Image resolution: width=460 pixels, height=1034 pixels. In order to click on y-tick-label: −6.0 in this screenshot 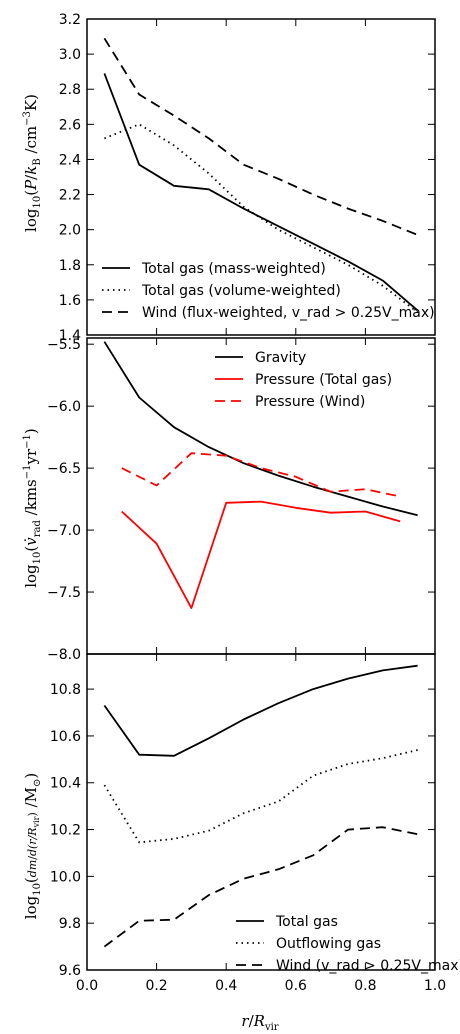, I will do `click(64, 407)`.